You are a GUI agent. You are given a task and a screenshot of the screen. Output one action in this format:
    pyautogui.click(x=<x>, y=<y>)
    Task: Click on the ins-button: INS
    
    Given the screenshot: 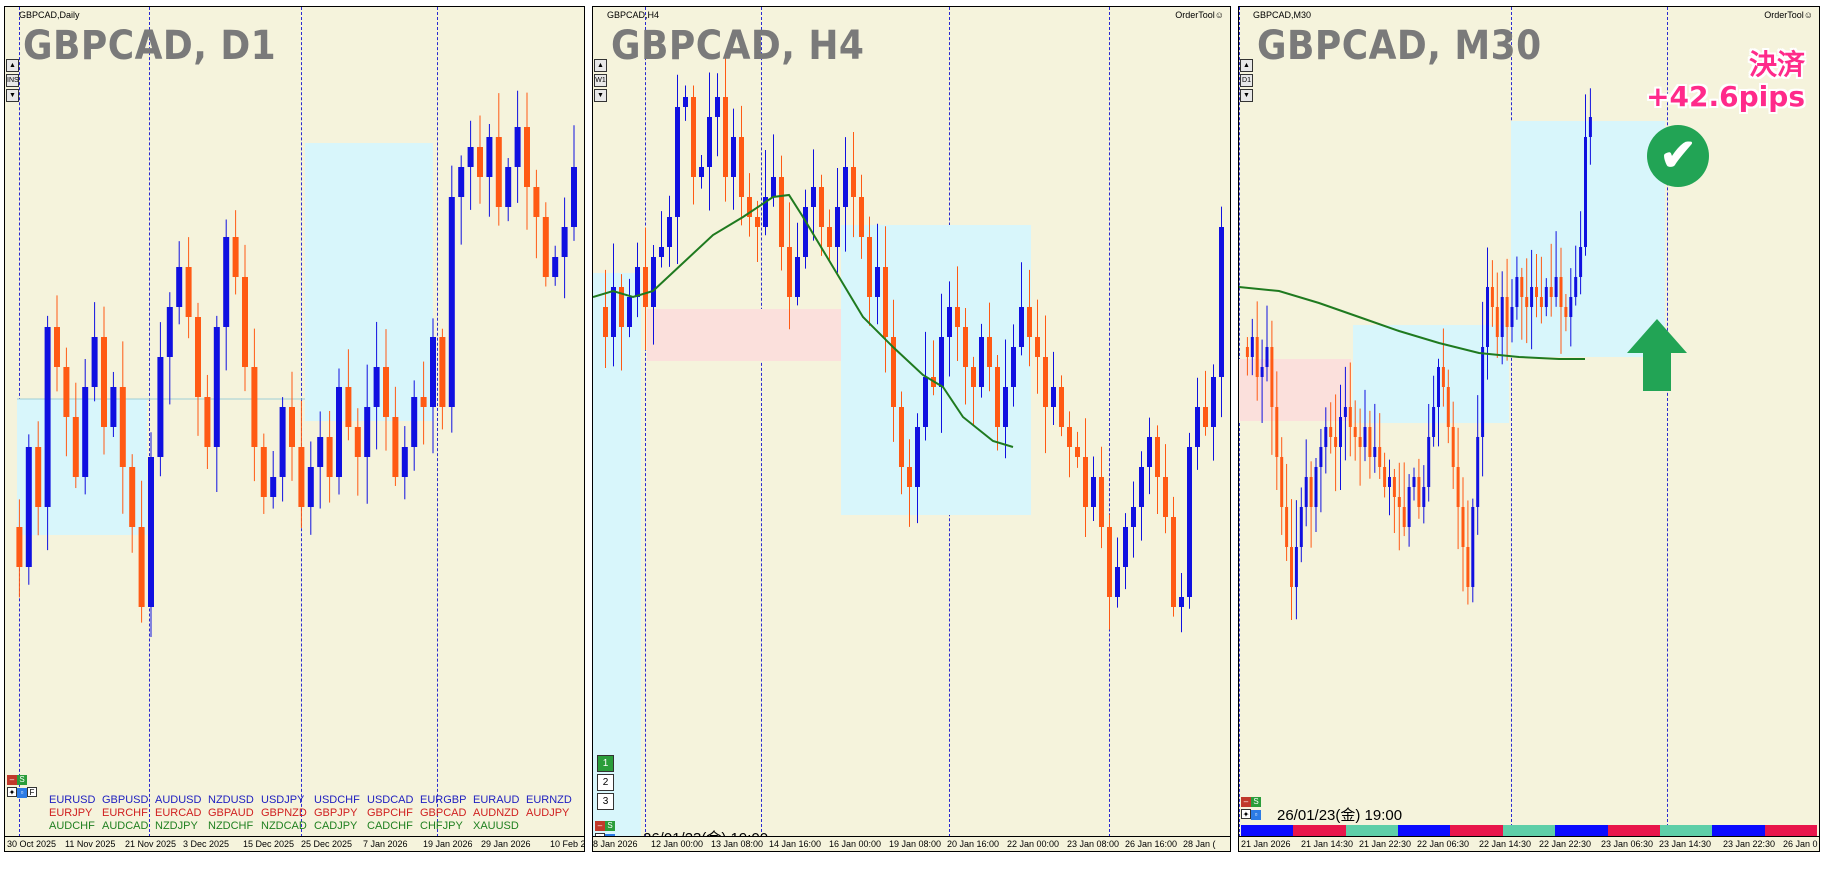 What is the action you would take?
    pyautogui.click(x=12, y=80)
    